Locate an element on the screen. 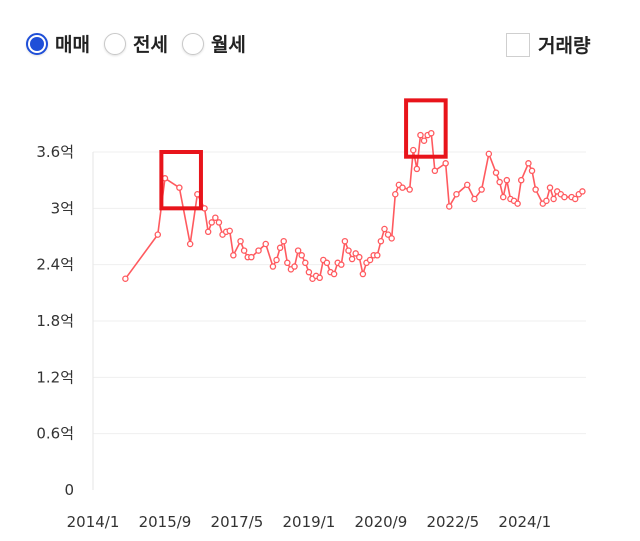 The width and height of the screenshot is (640, 541). y-tick-label: 3억 is located at coordinates (62, 208).